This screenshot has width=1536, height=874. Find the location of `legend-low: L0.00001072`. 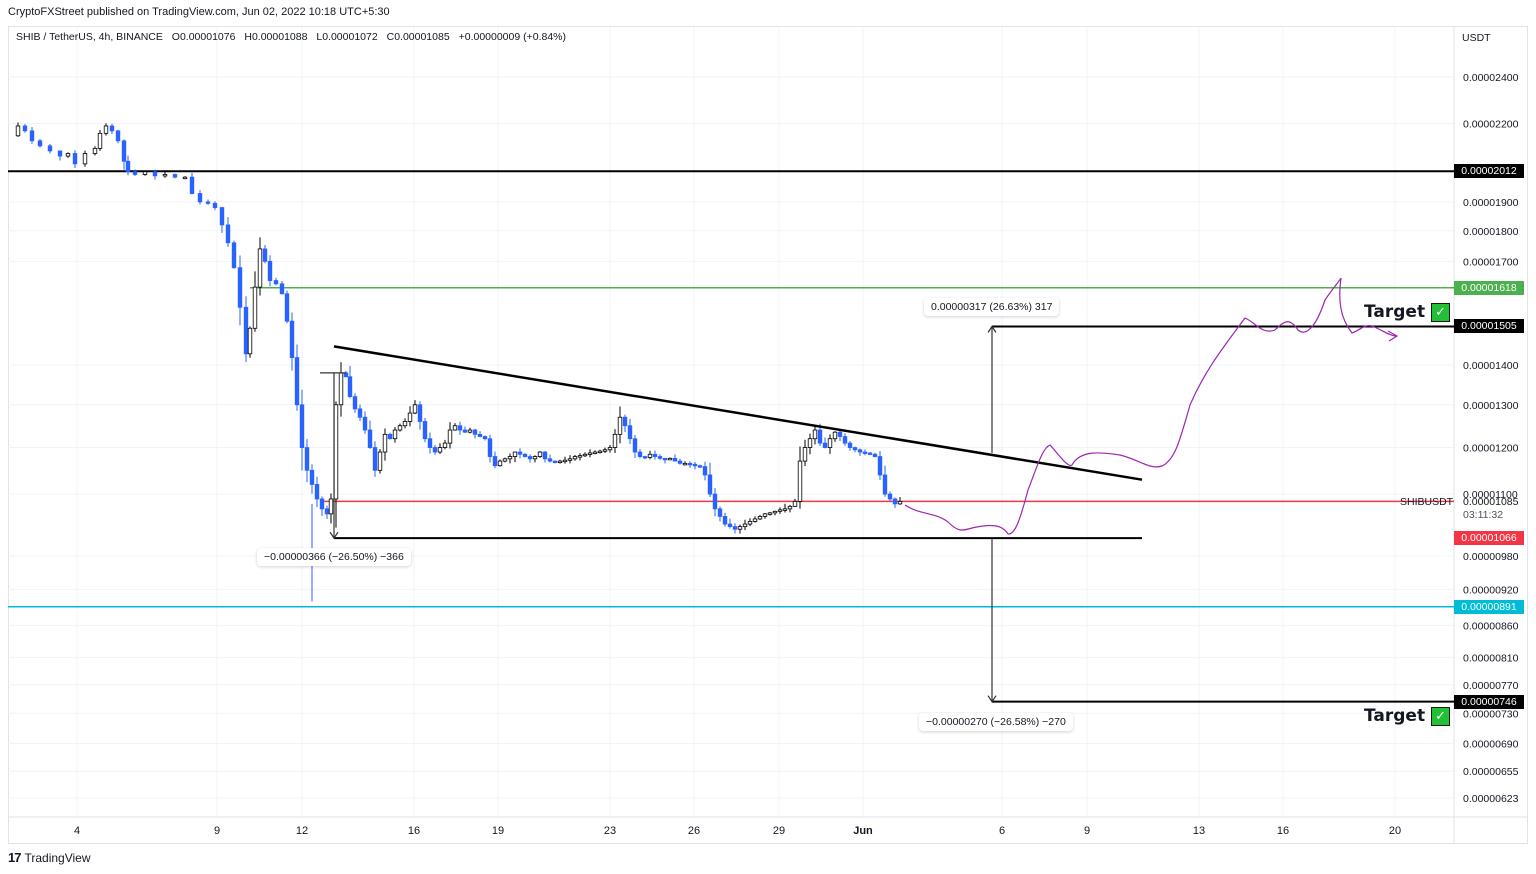

legend-low: L0.00001072 is located at coordinates (347, 37).